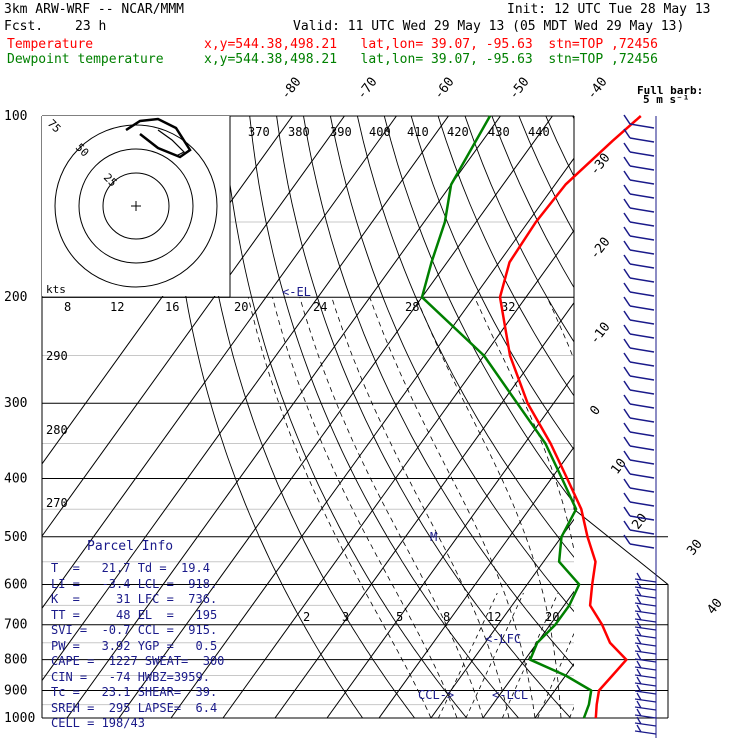 This screenshot has height=740, width=740. I want to click on isotherm-label: -30, so click(600, 165).